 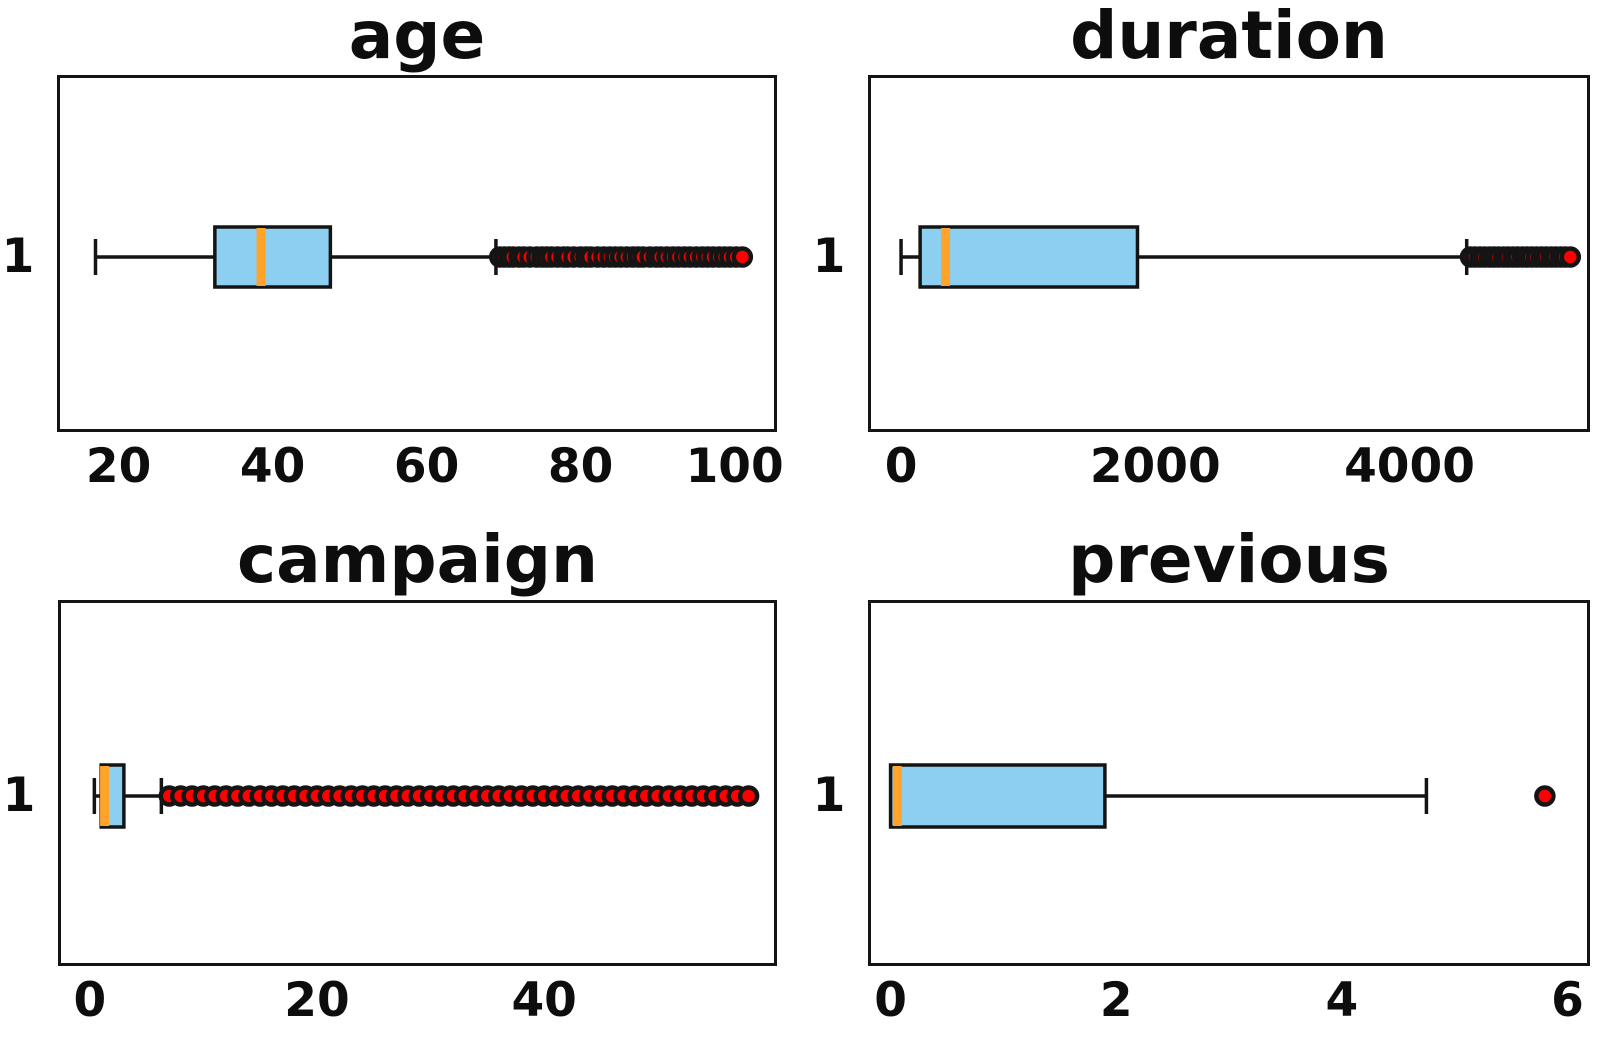 What do you see at coordinates (734, 466) in the screenshot?
I see `x-tick-label: 100` at bounding box center [734, 466].